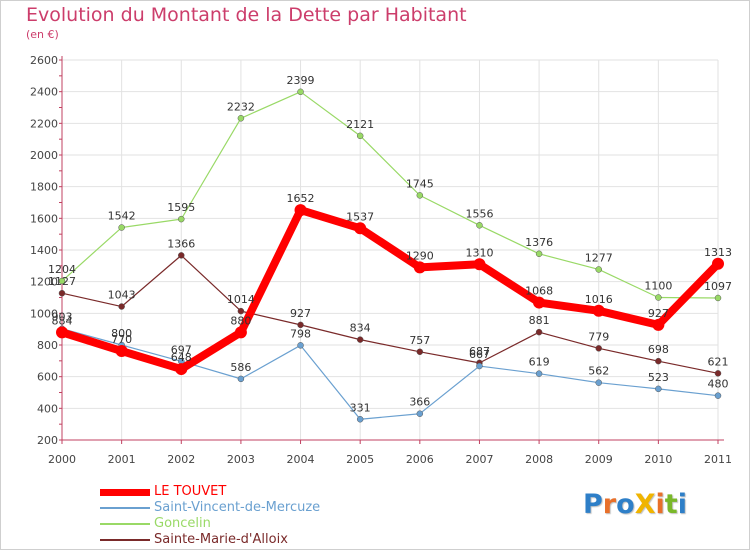 Image resolution: width=750 pixels, height=550 pixels. What do you see at coordinates (221, 539) in the screenshot?
I see `legend-label: Sainte-Marie-d'Alloix` at bounding box center [221, 539].